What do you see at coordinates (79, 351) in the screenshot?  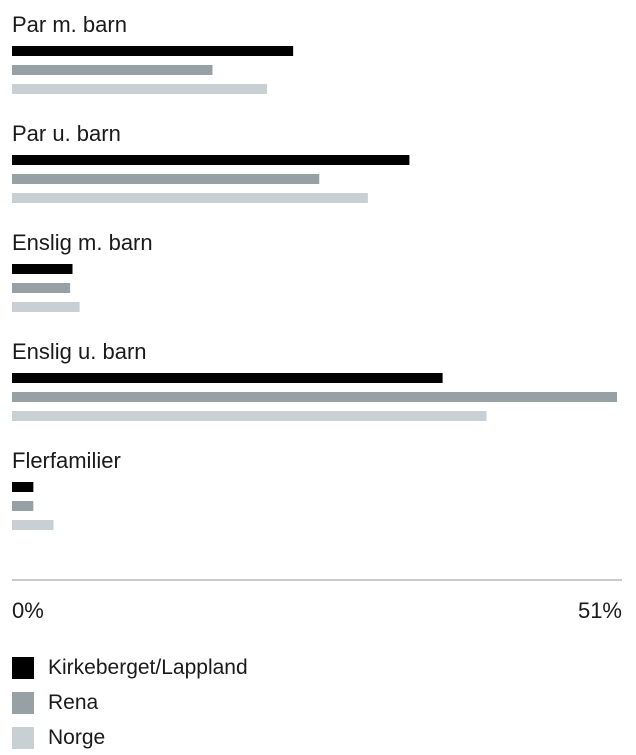 I see `category-label: Enslig u. barn` at bounding box center [79, 351].